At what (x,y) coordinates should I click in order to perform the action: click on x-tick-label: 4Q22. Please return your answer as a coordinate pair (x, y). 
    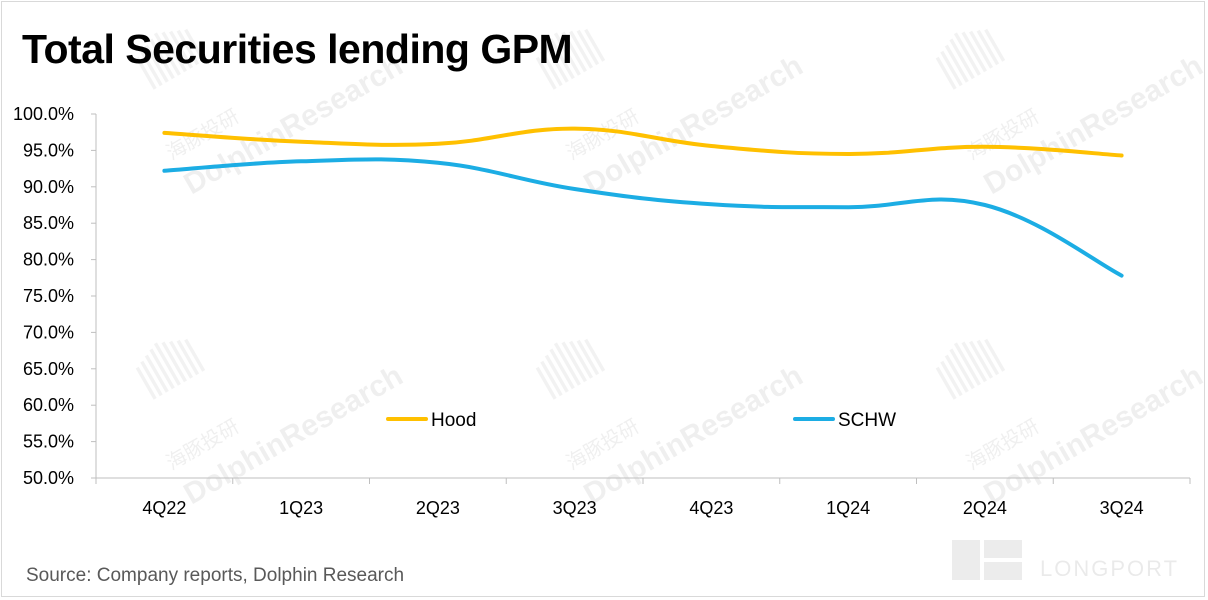
    Looking at the image, I should click on (164, 508).